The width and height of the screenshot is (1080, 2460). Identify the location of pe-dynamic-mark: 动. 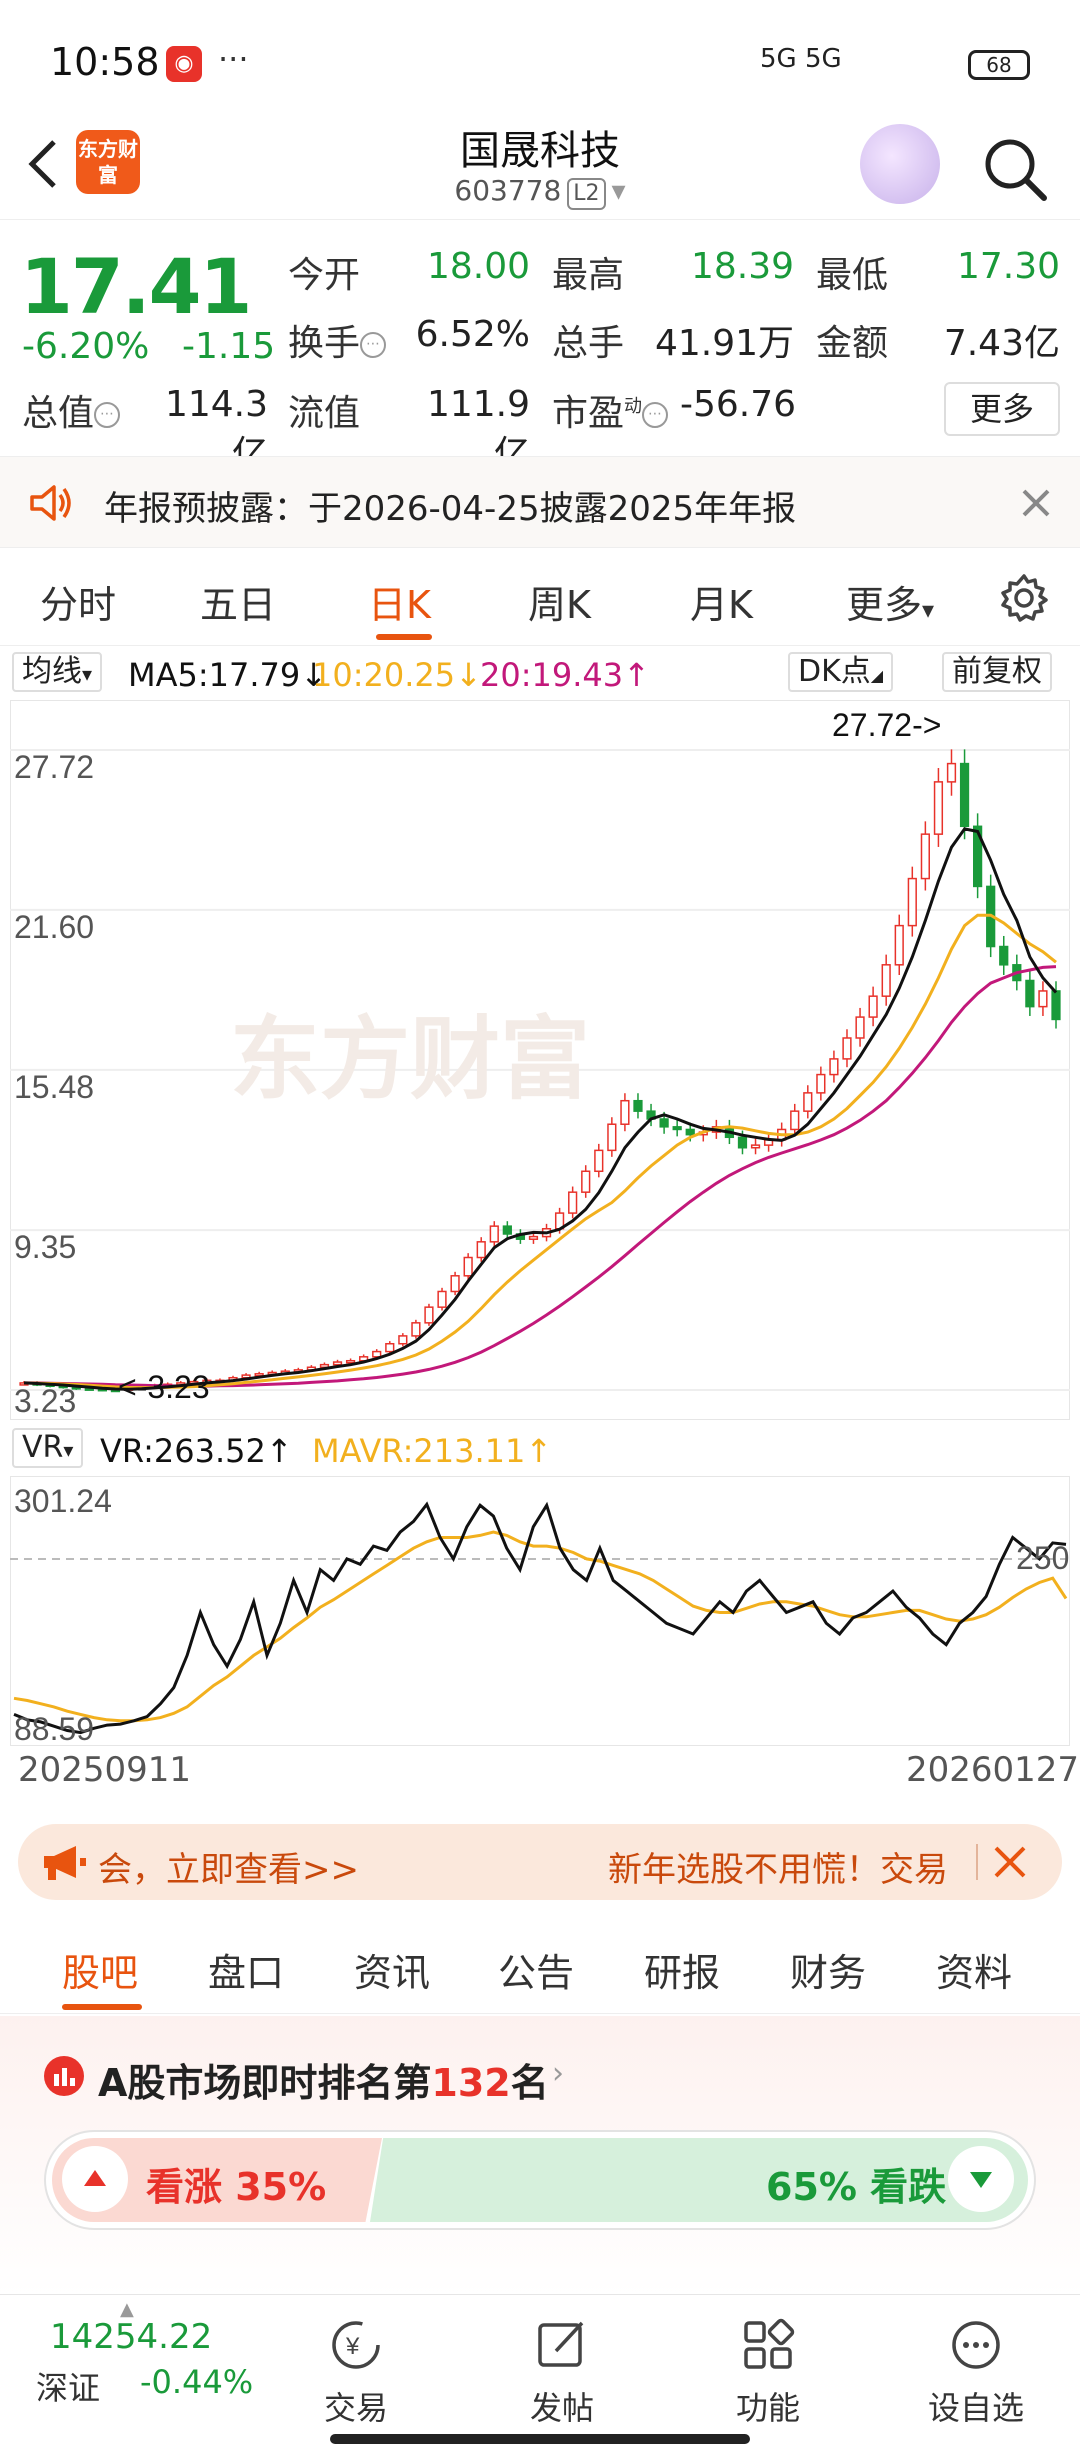
(633, 406).